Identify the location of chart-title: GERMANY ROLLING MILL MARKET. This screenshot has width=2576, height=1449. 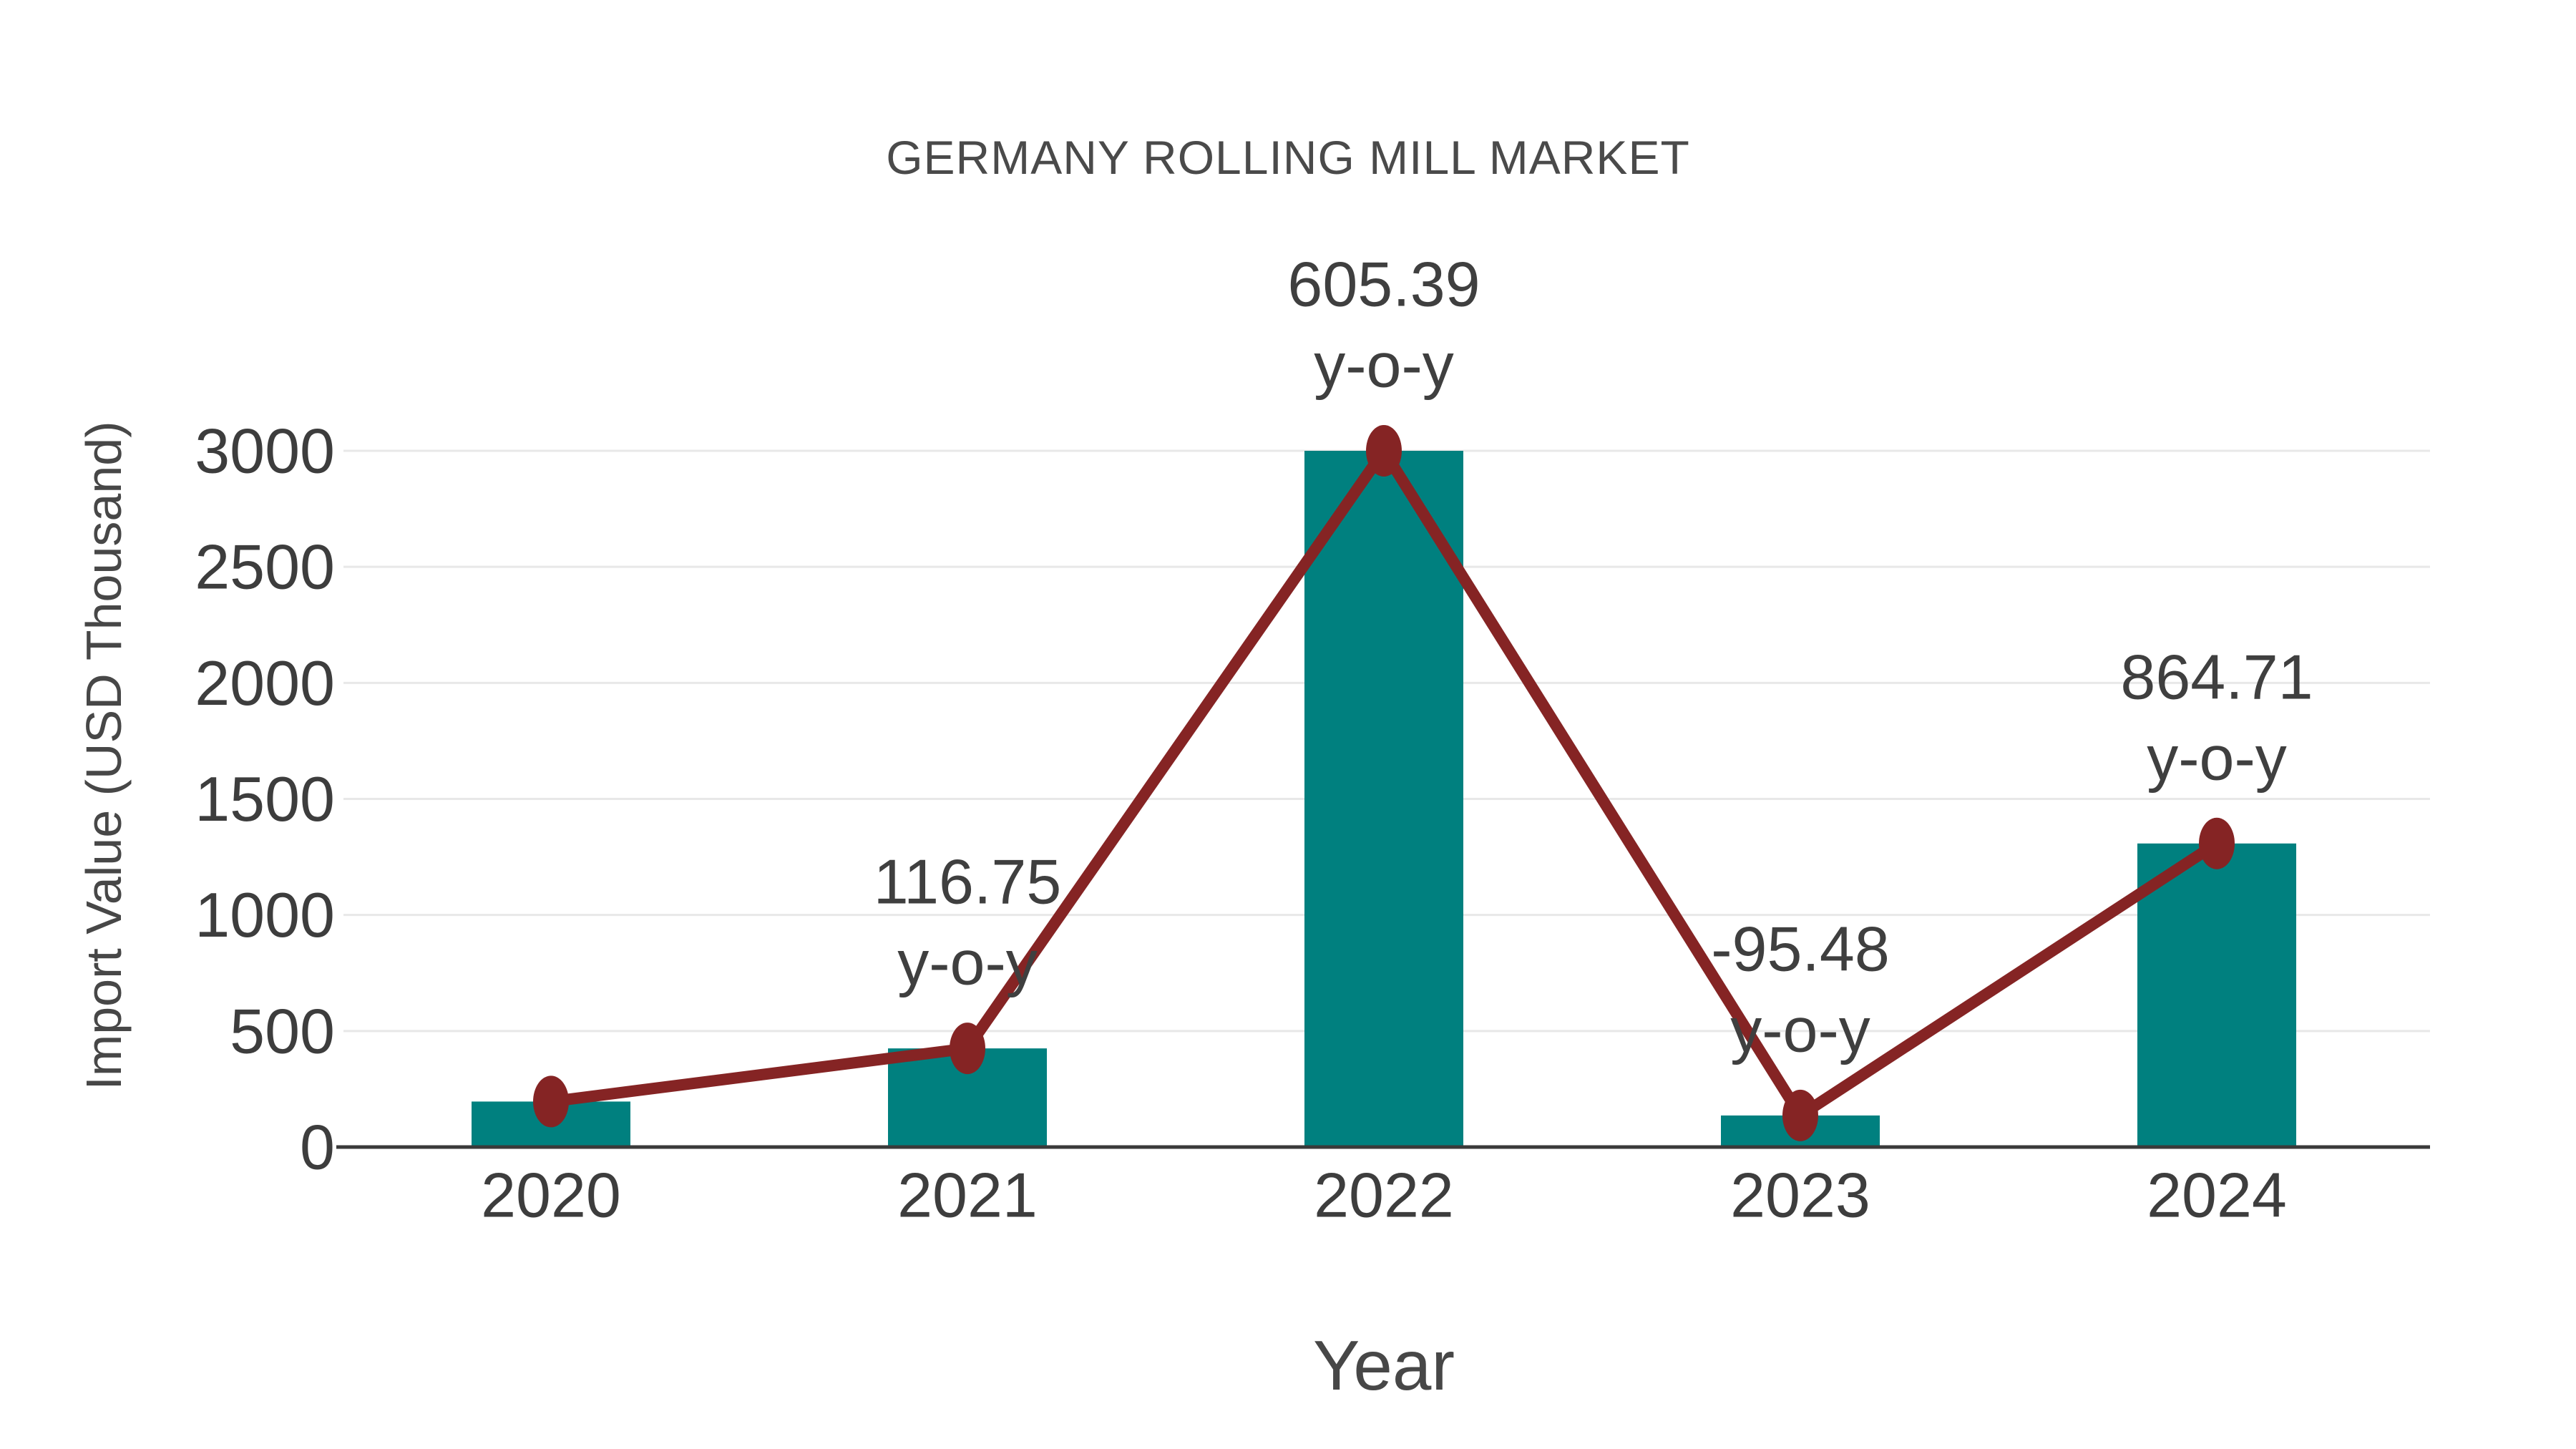
(1288, 157).